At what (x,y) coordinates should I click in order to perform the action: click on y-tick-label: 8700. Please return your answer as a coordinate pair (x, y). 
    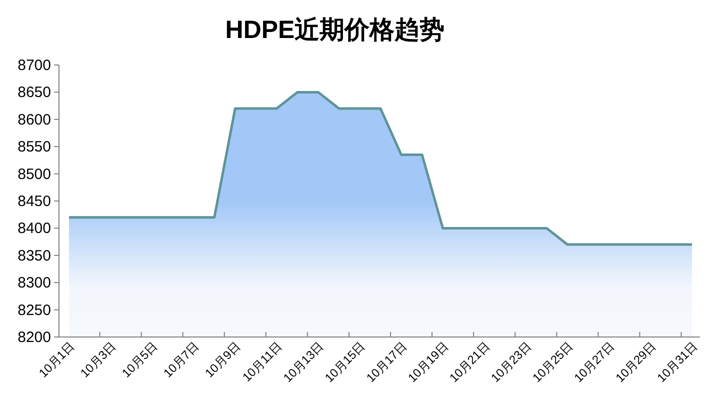
    Looking at the image, I should click on (34, 65).